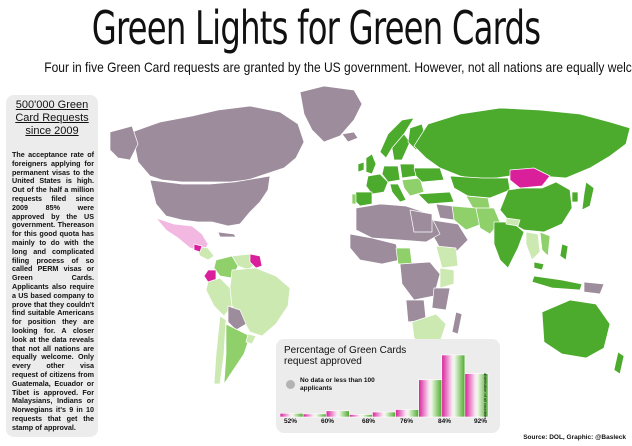 This screenshot has height=446, width=632. What do you see at coordinates (408, 171) in the screenshot?
I see `country-poland` at bounding box center [408, 171].